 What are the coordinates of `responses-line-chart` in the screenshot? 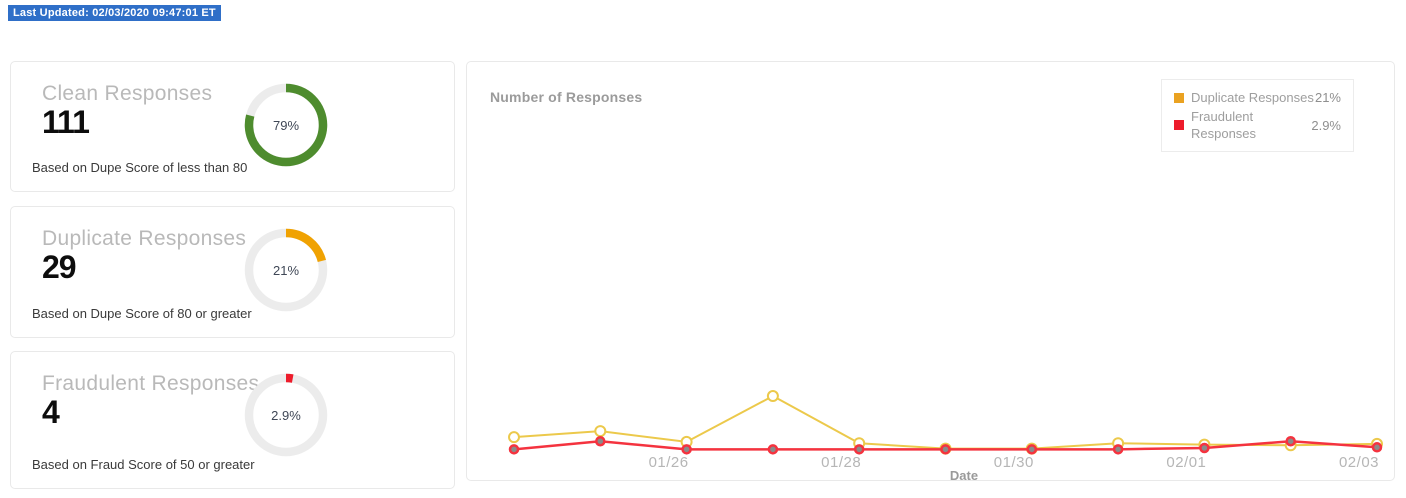 It's located at (945, 422).